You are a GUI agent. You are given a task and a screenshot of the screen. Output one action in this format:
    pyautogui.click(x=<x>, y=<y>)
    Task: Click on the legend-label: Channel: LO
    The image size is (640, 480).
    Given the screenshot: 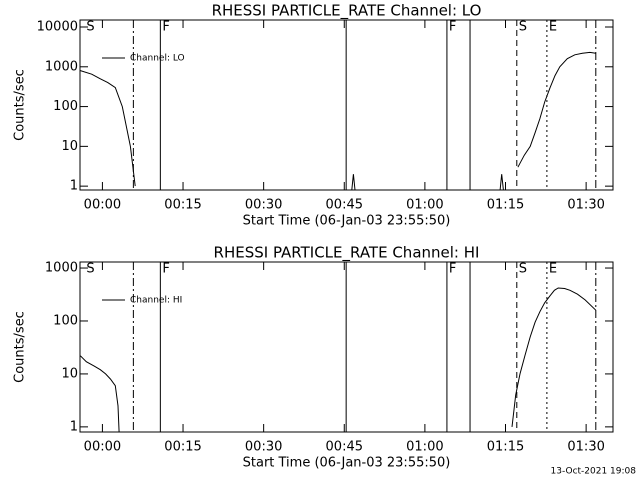 What is the action you would take?
    pyautogui.click(x=157, y=59)
    